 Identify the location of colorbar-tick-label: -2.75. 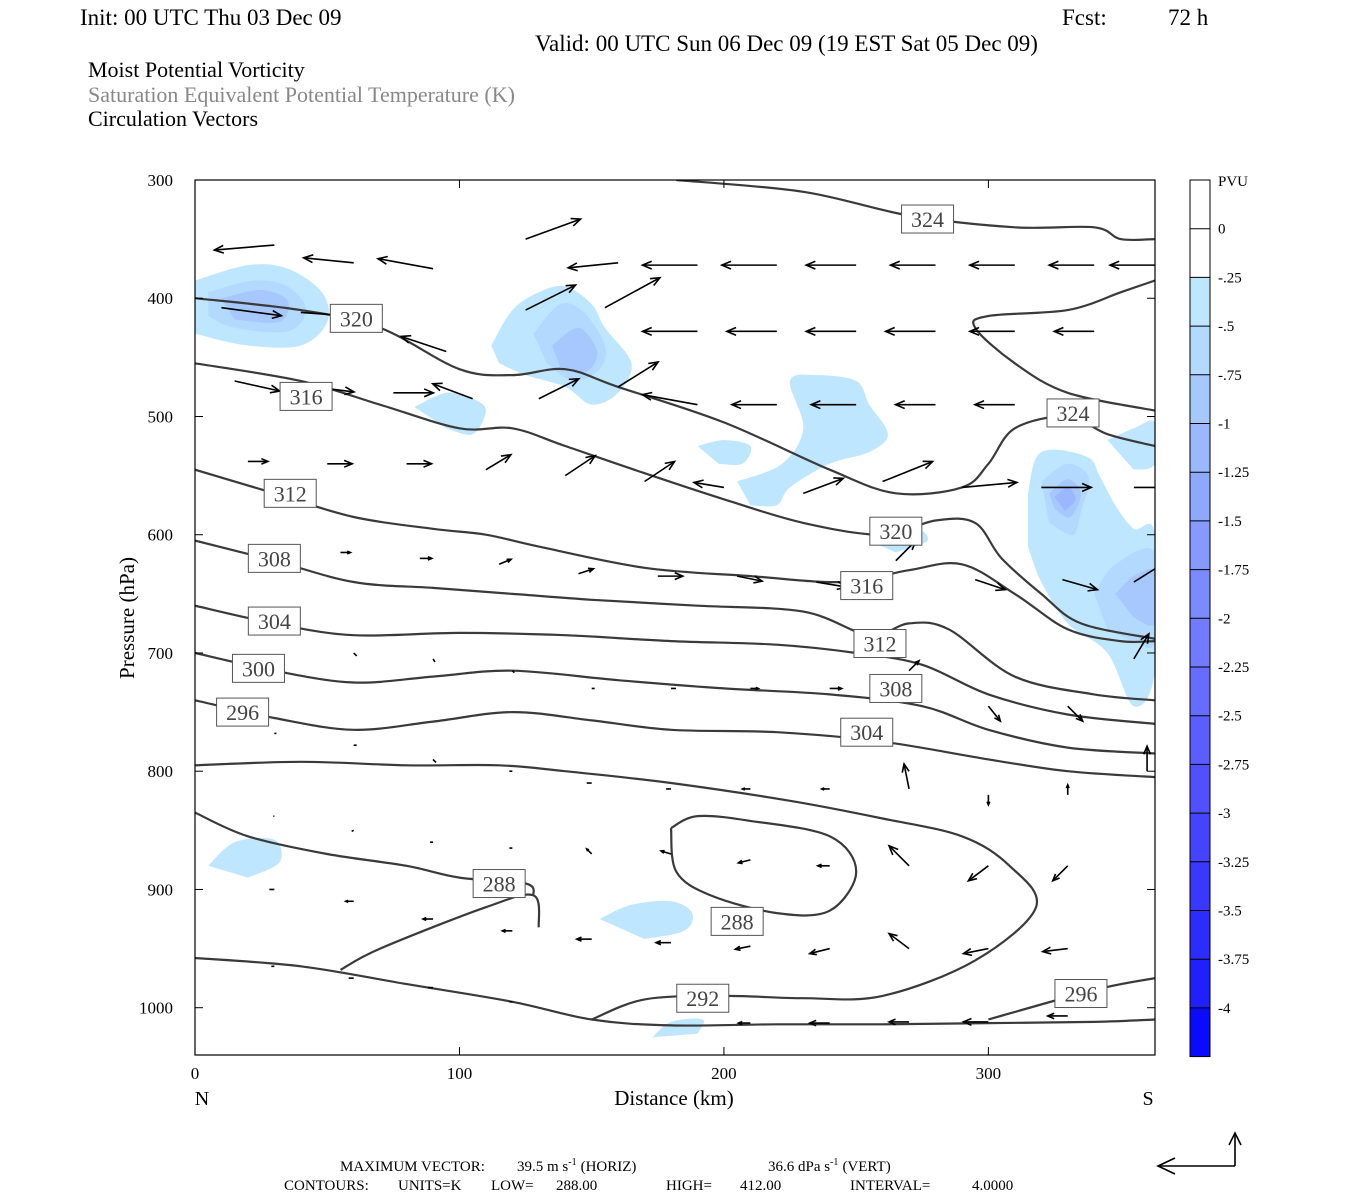
(1233, 765).